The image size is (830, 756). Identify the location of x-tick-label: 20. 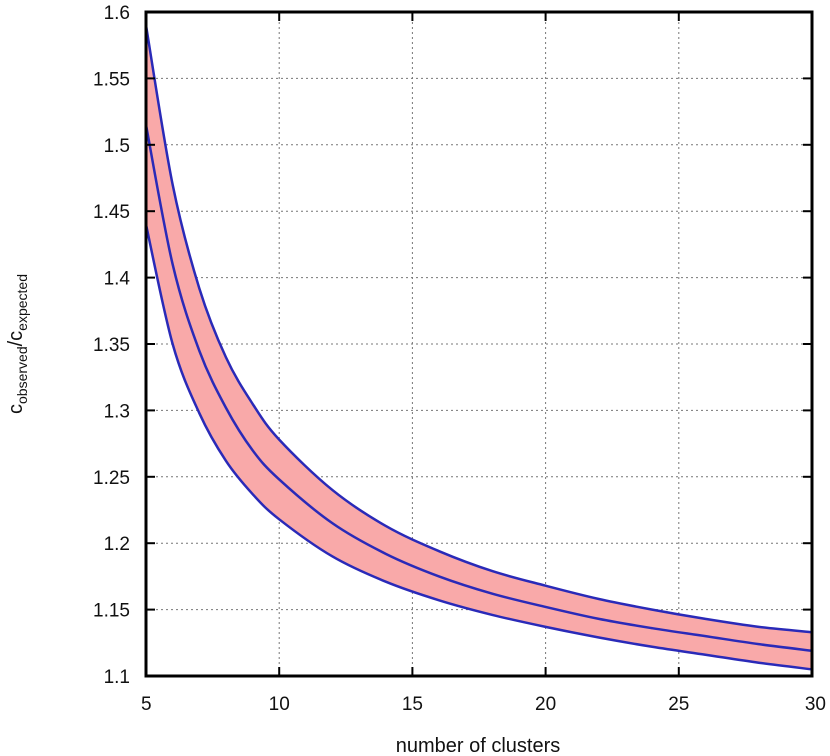
(545, 704).